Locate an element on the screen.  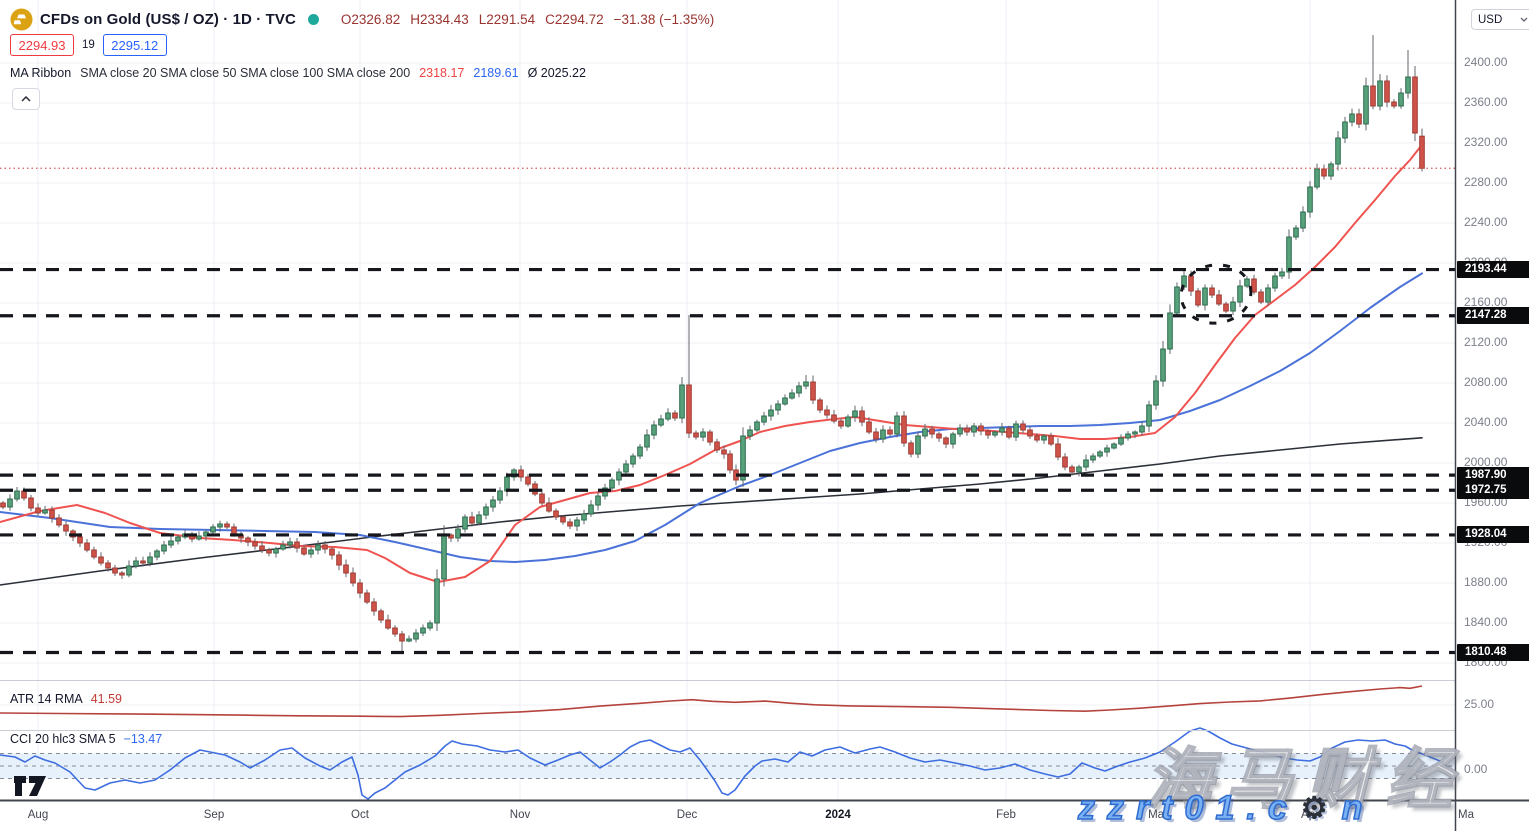
ohlc-open: O2326.82 is located at coordinates (370, 19).